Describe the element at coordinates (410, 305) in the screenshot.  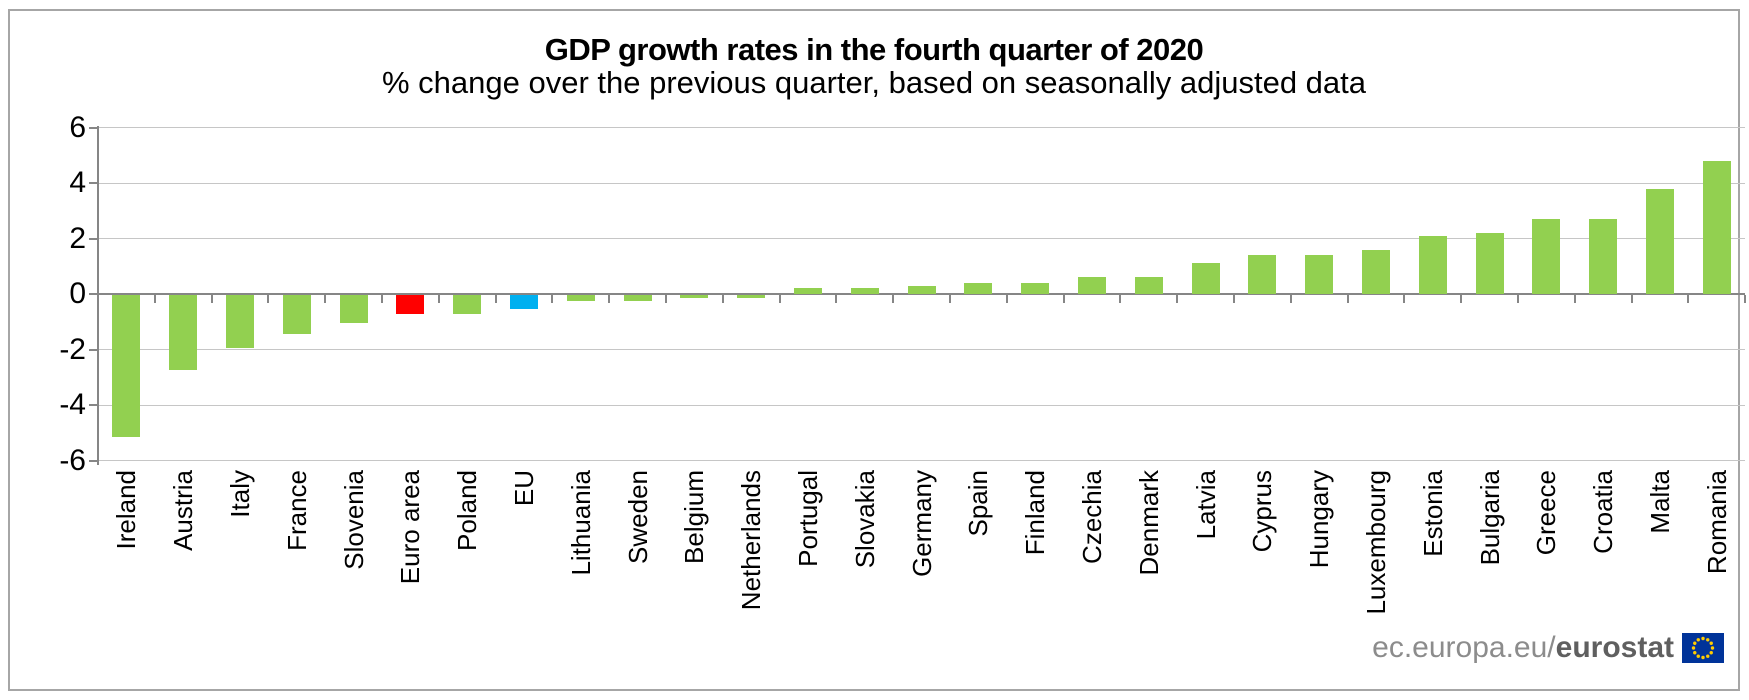
I see `bar-euro-area` at that location.